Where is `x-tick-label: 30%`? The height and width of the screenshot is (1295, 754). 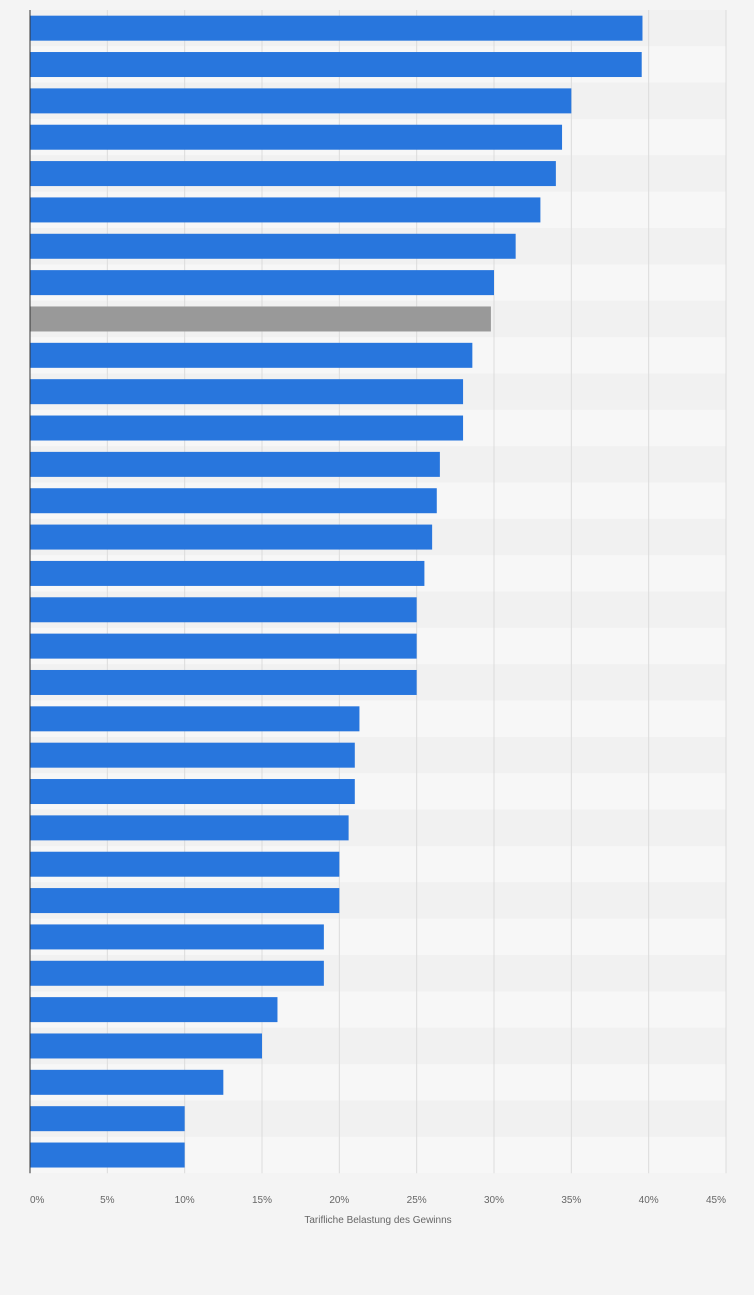
x-tick-label: 30% is located at coordinates (494, 1200).